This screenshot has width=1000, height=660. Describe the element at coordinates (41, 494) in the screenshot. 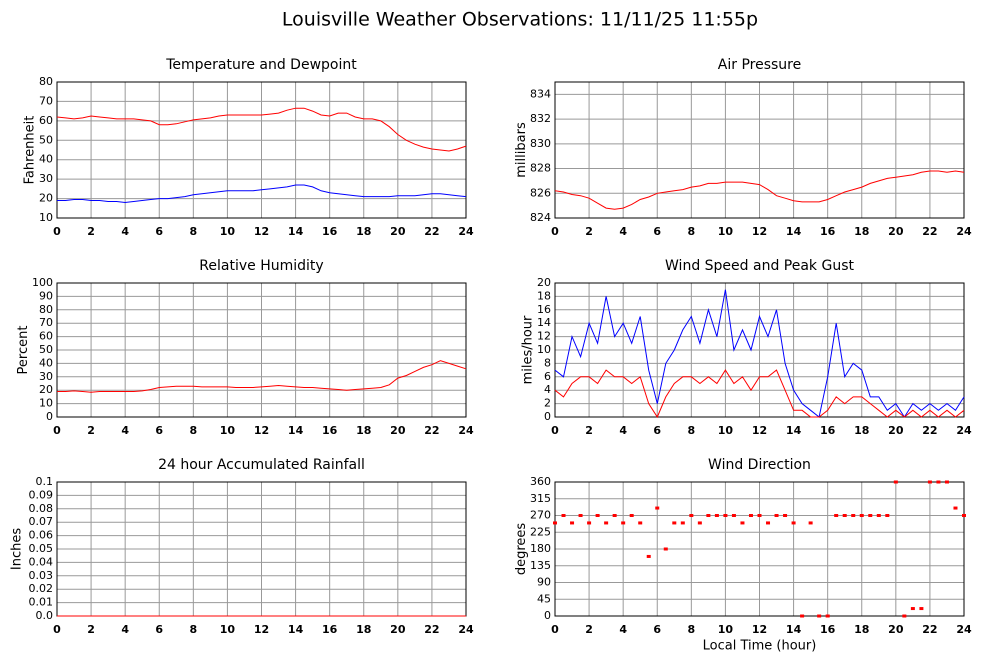

I see `y-tick-label: 0.09` at that location.